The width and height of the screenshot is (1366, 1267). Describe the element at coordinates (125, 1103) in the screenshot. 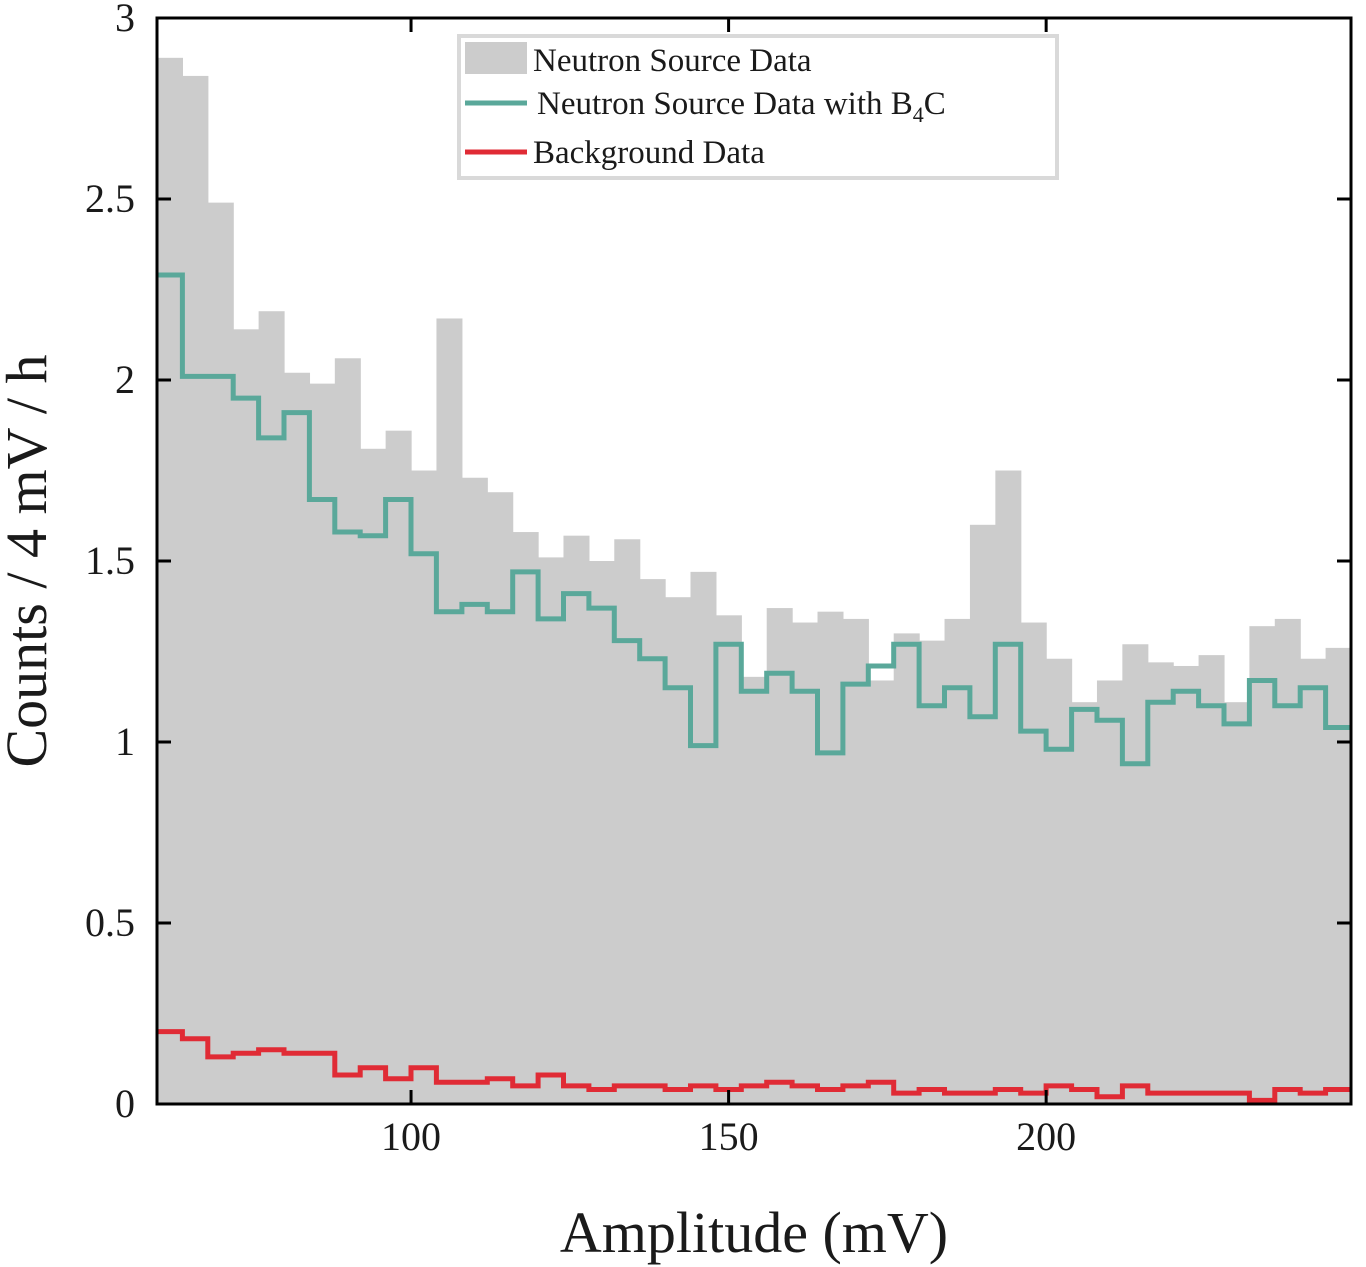

I see `y-tick-label: 0` at that location.